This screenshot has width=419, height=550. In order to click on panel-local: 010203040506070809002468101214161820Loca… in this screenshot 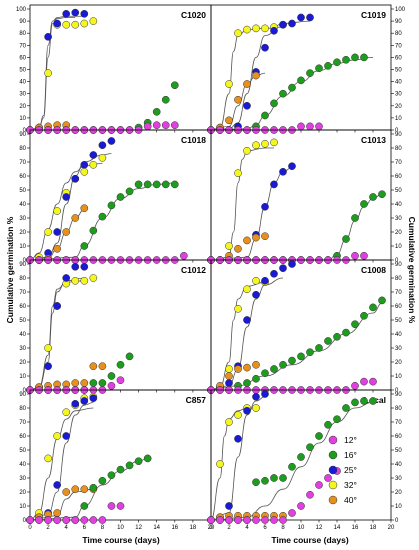, I will do `click(304, 460)`.